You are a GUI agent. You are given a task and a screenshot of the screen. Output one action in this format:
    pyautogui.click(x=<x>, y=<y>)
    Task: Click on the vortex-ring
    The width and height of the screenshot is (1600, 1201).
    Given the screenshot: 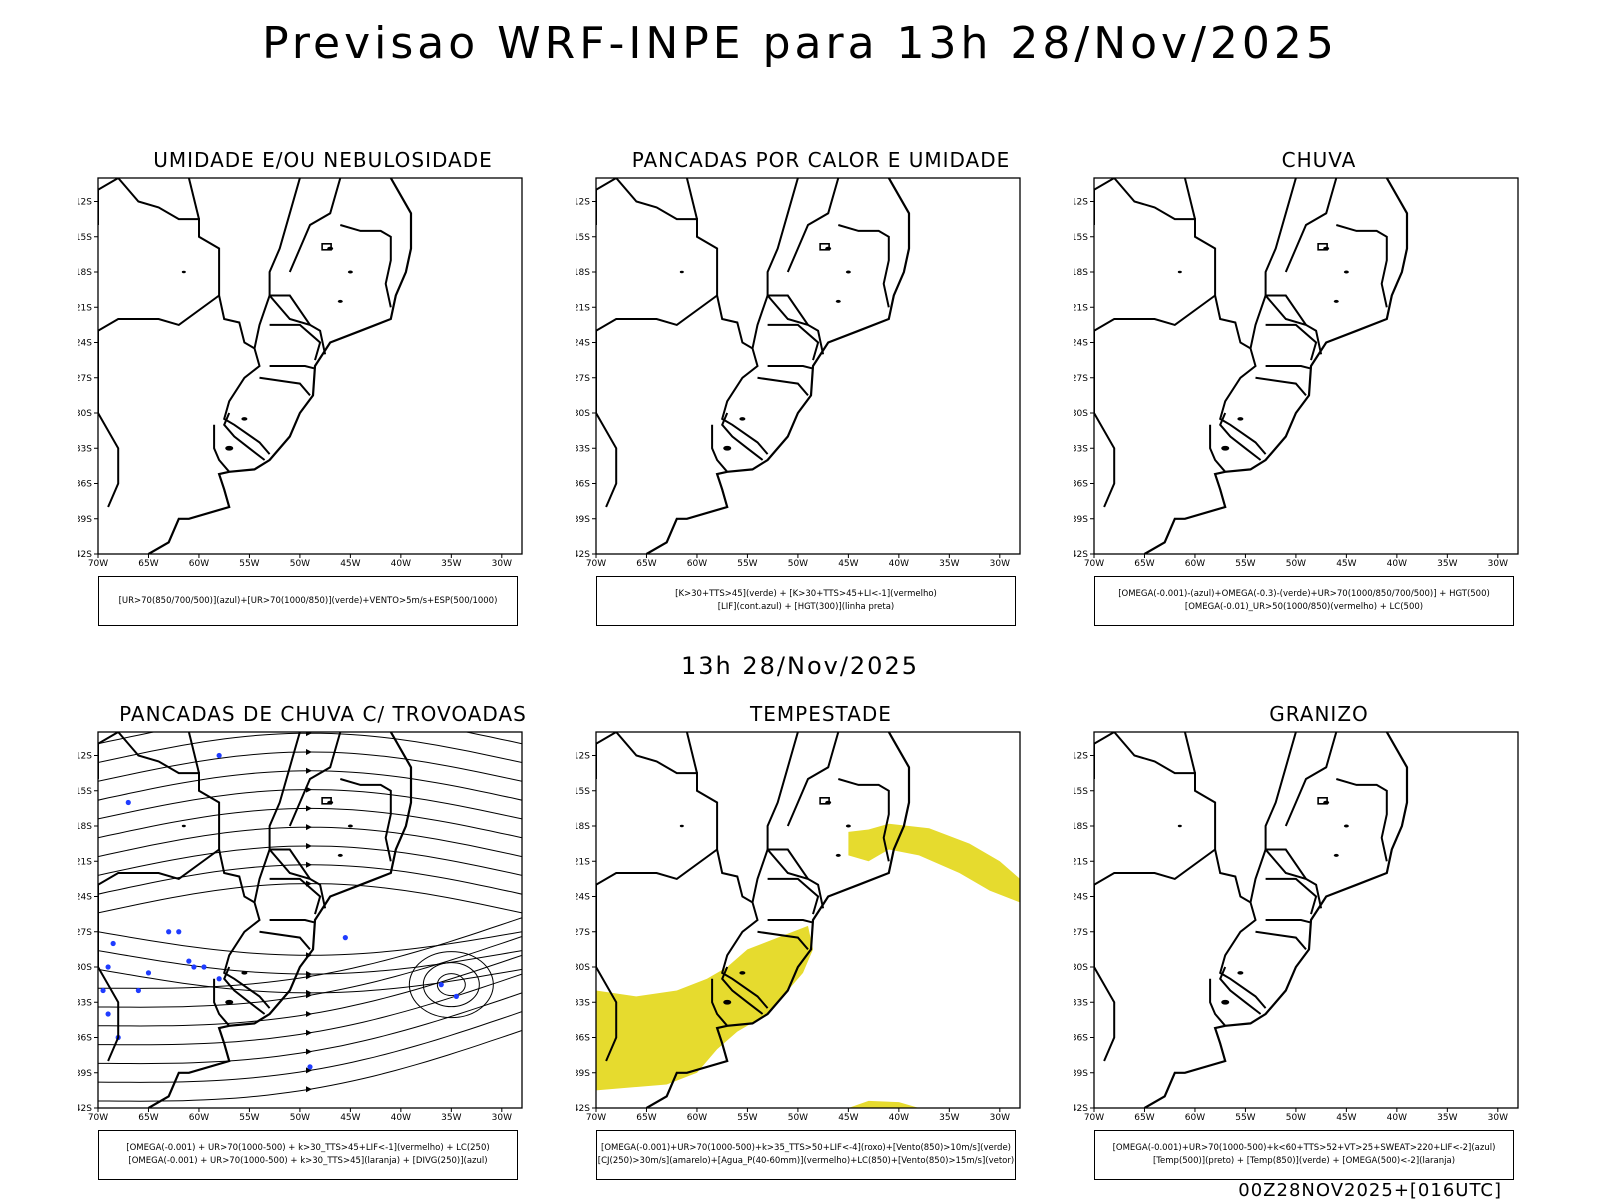 What is the action you would take?
    pyautogui.click(x=451, y=985)
    